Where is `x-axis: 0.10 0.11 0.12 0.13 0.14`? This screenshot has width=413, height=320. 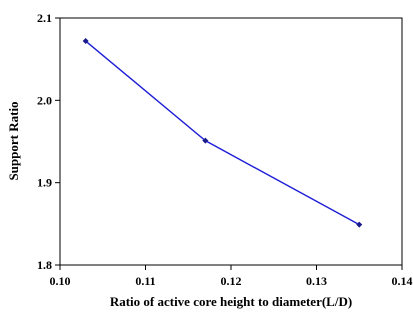 x-axis: 0.10 0.11 0.12 0.13 0.14 is located at coordinates (231, 276).